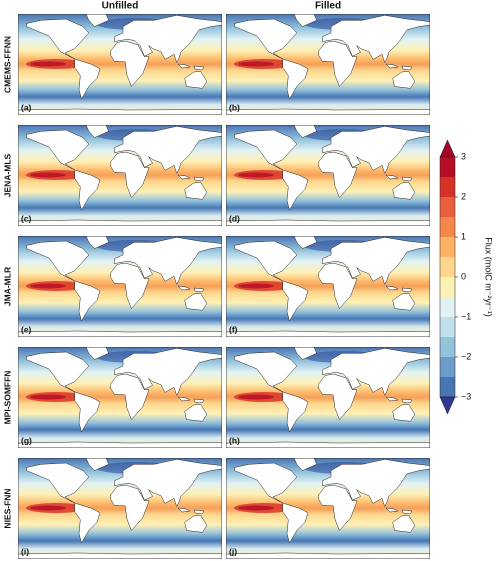 This screenshot has width=500, height=561. What do you see at coordinates (120, 6) in the screenshot?
I see `column-title: Unfilled` at bounding box center [120, 6].